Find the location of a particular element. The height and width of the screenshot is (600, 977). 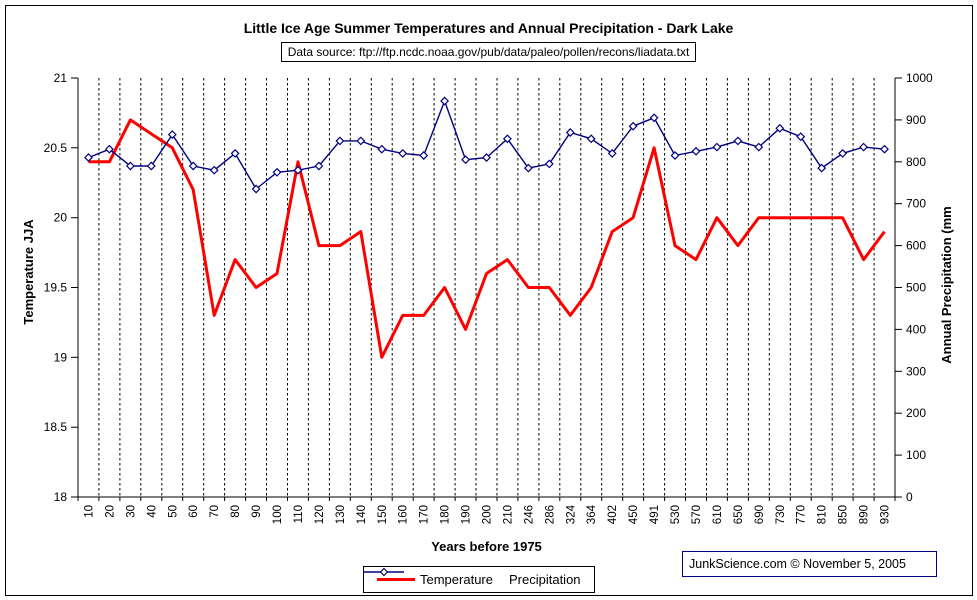

y-axis-left-ticks: 21 20.5 20 19.5 19 18.5 18 is located at coordinates (61, 287).